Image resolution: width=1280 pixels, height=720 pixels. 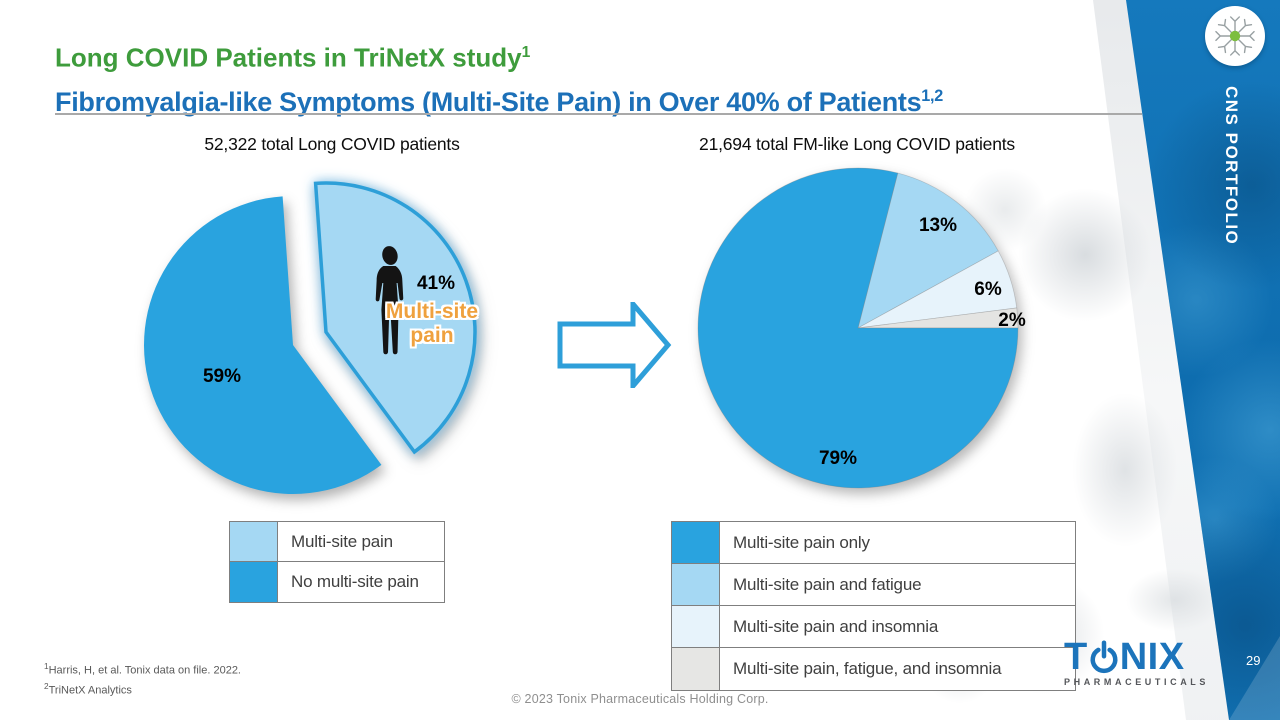 I want to click on legend-row: Multi-site pain and insomnia, so click(x=873, y=627).